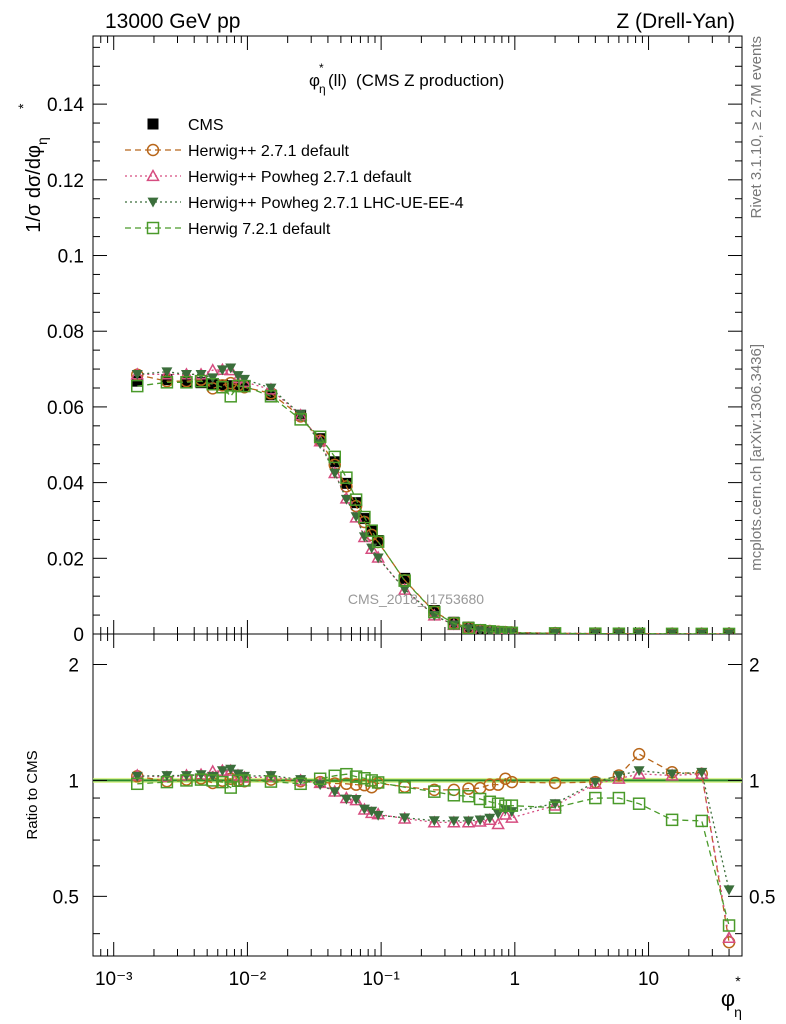 The width and height of the screenshot is (786, 1024). I want to click on energy-label: 13000 GeV pp, so click(172, 21).